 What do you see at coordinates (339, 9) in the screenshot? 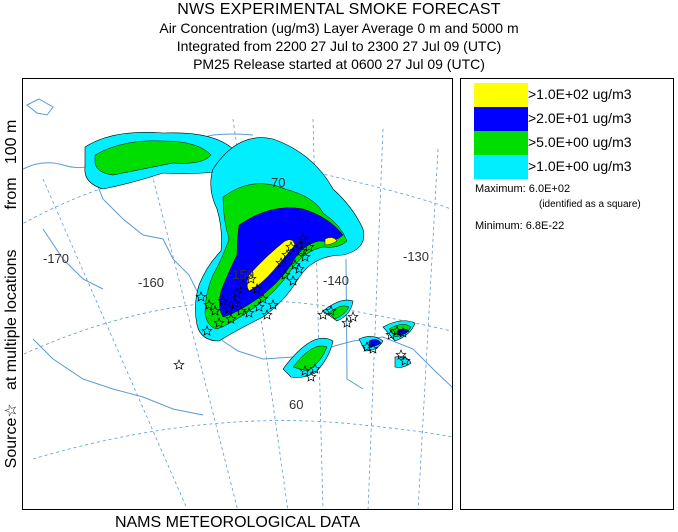
I see `forecast-title: NWS EXPERIMENTAL SMOKE FORECAST` at bounding box center [339, 9].